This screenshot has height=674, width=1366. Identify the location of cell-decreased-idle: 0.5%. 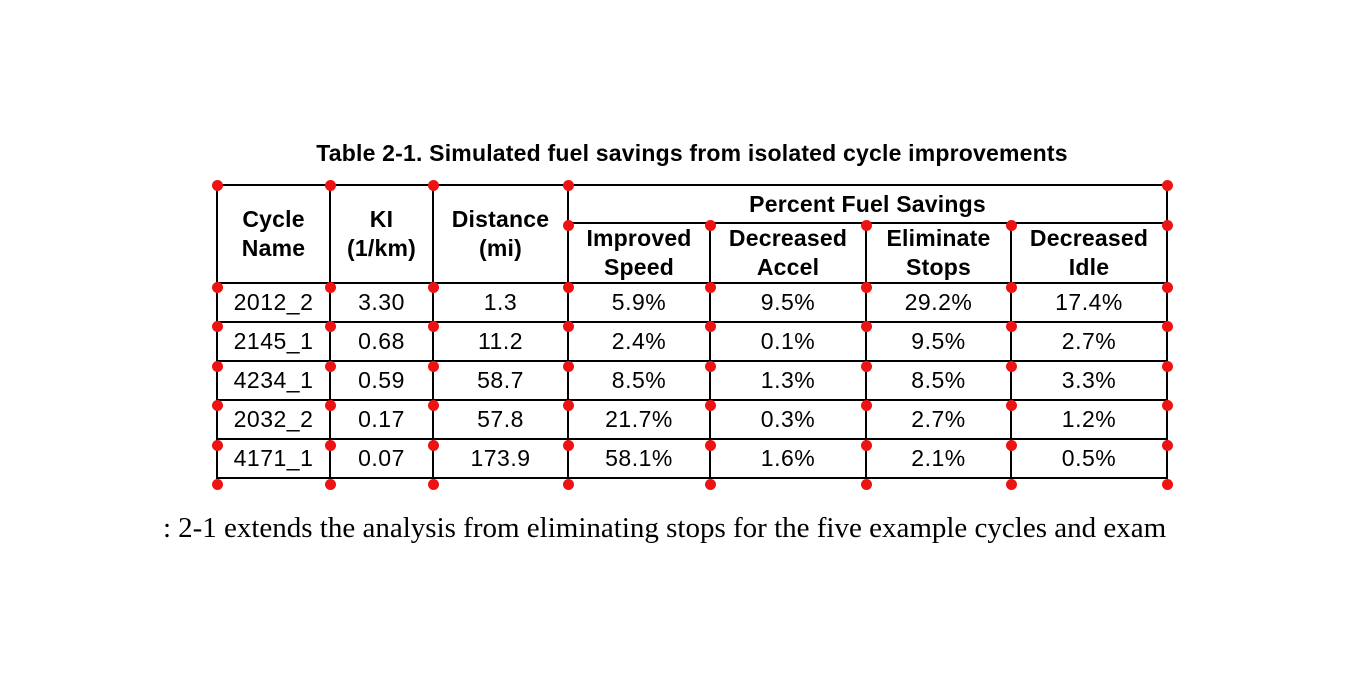
(1089, 458).